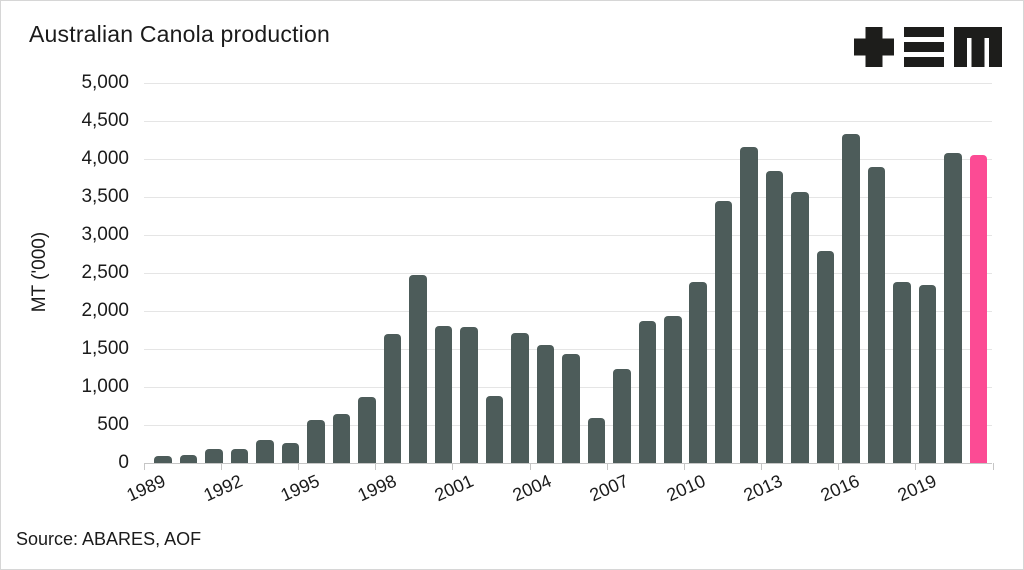 This screenshot has width=1024, height=570. Describe the element at coordinates (927, 374) in the screenshot. I see `bar-2019` at that location.